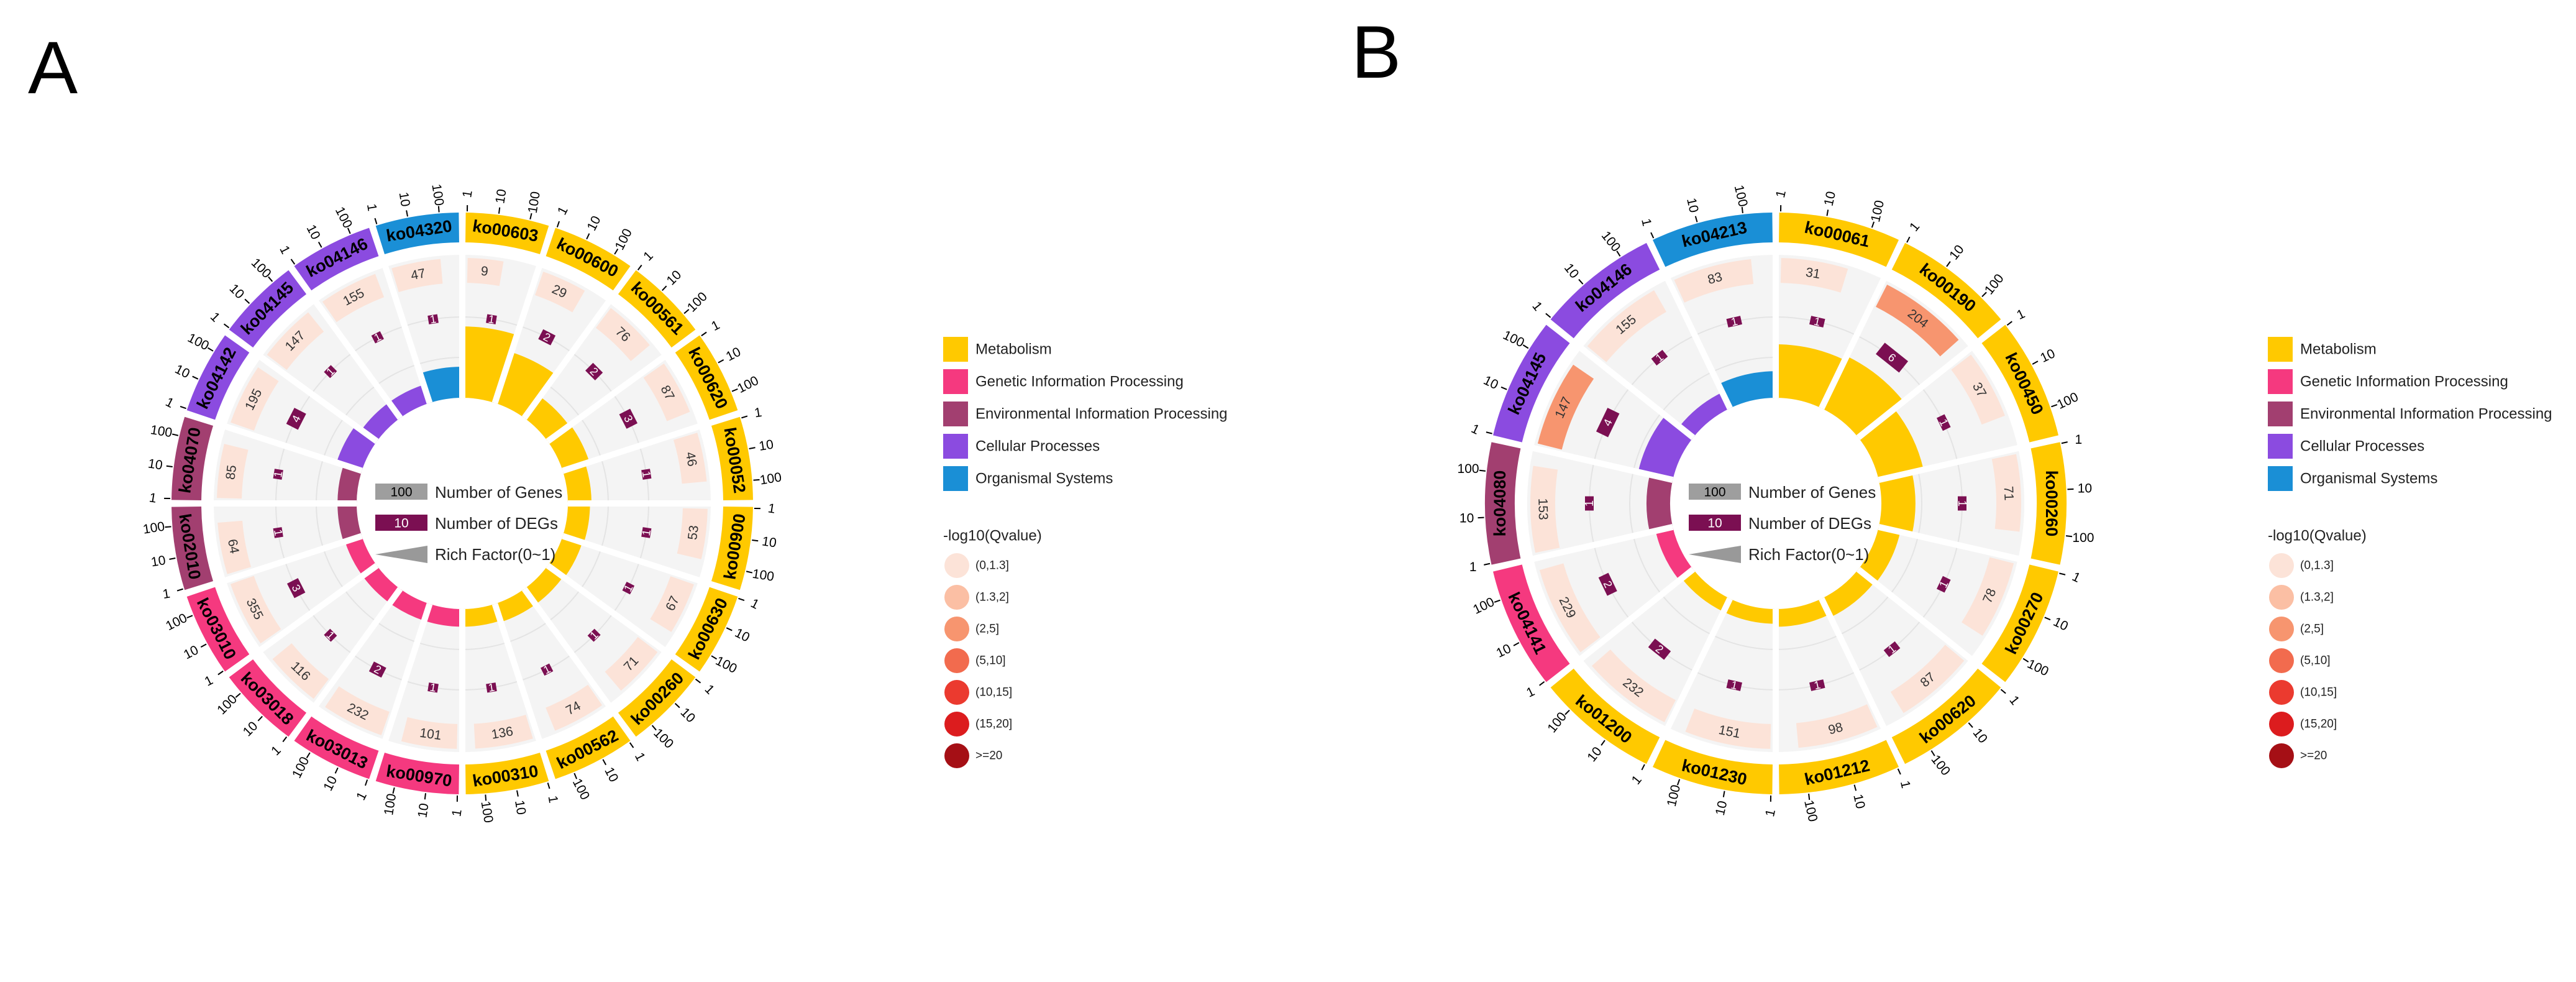 The image size is (2576, 982). I want to click on gene-count-label: 47, so click(417, 274).